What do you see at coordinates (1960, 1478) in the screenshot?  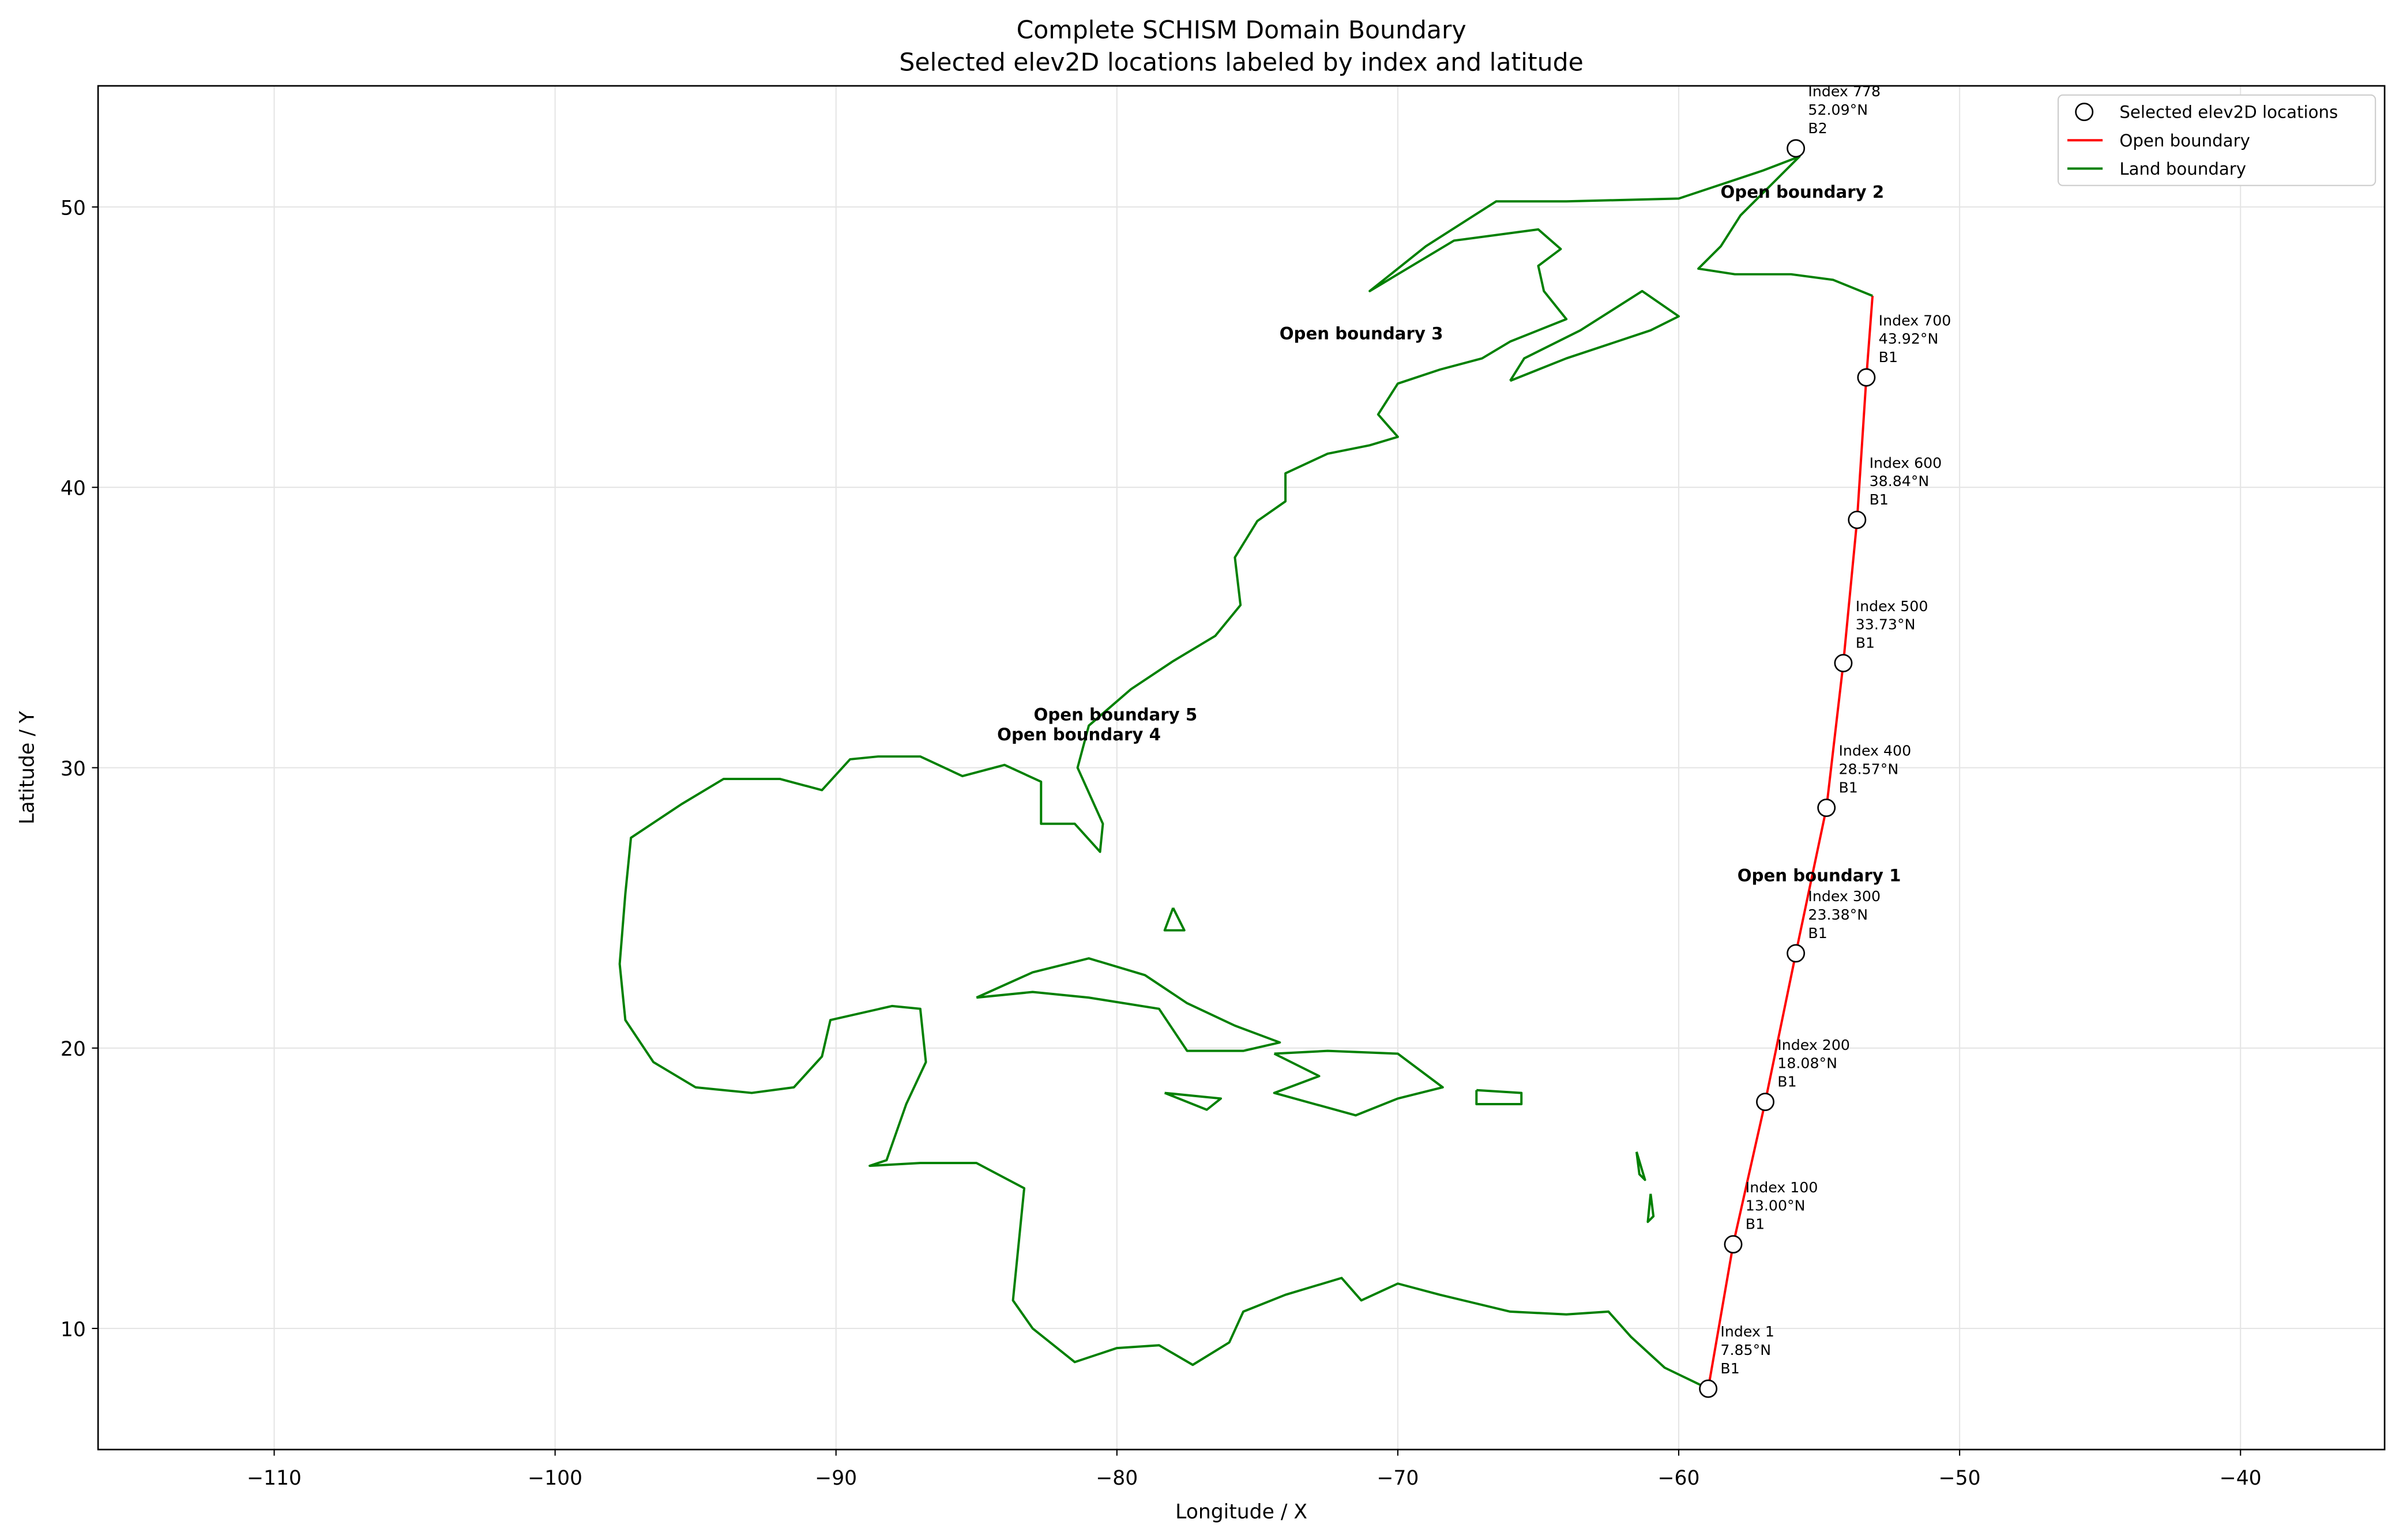 I see `x-tick-label: −50` at bounding box center [1960, 1478].